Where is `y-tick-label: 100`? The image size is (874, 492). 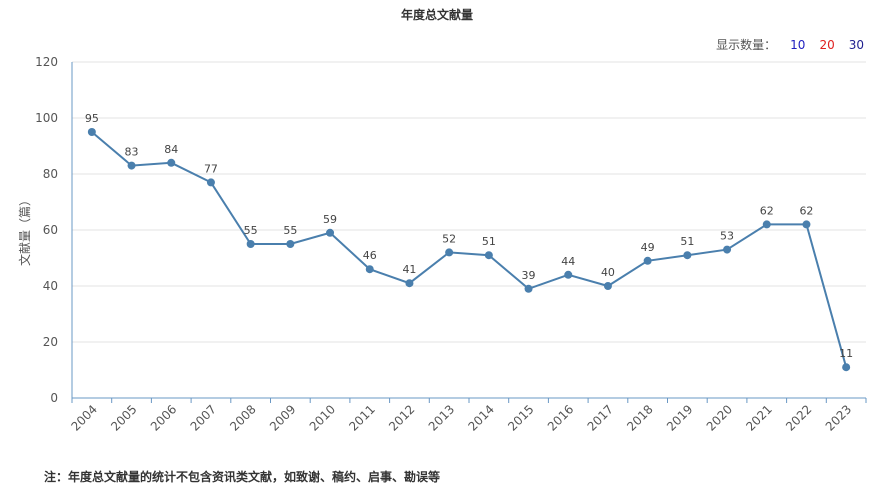
y-tick-label: 100 is located at coordinates (46, 118).